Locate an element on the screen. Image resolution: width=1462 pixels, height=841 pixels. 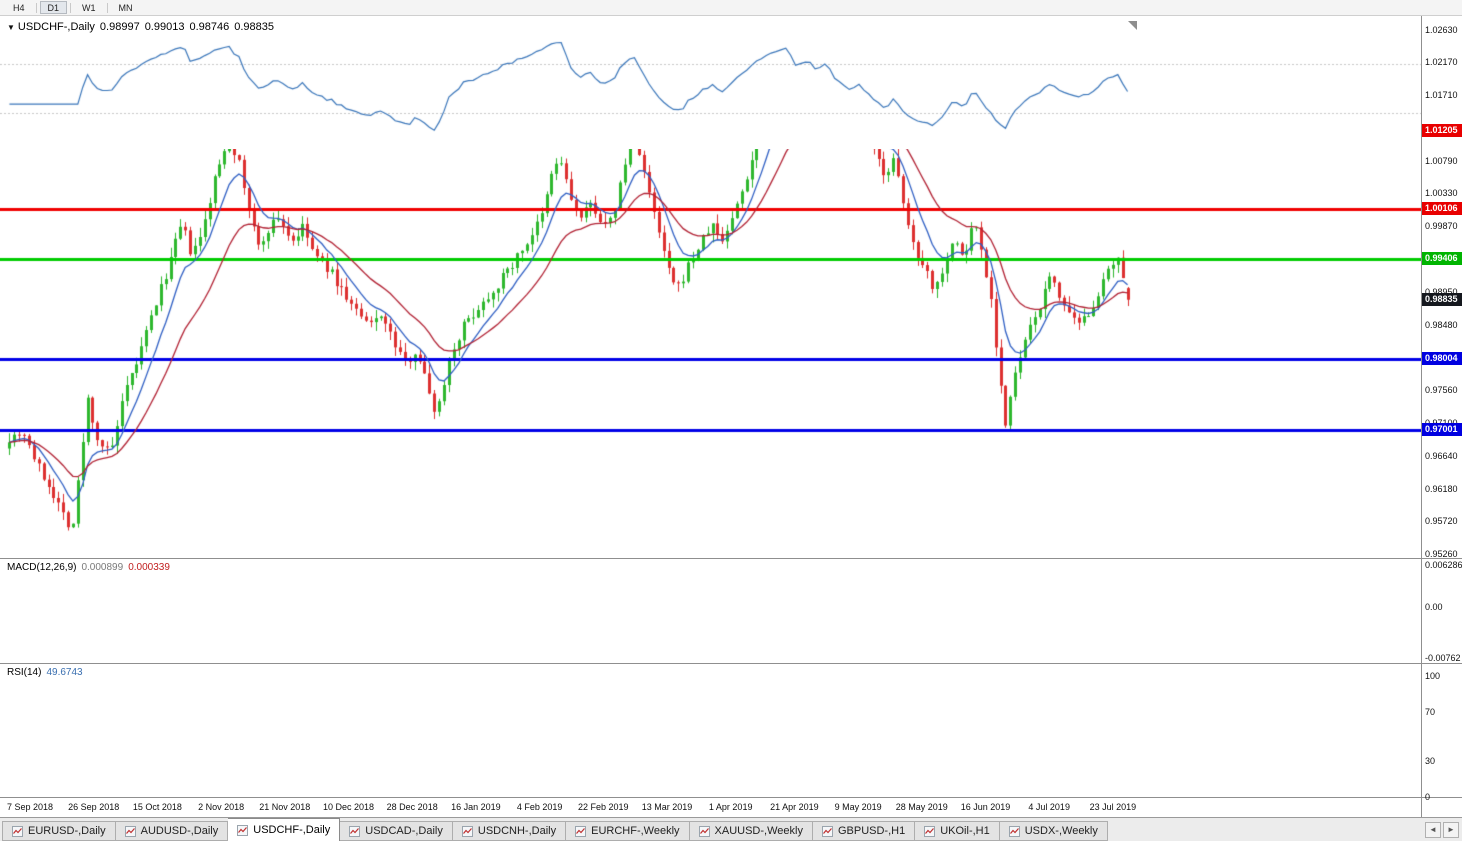
time-axis-label: 4 Jul 2019 is located at coordinates (1049, 807).